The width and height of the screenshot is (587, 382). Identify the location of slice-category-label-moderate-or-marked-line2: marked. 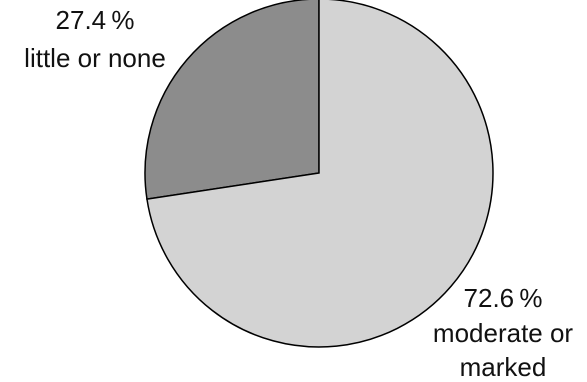
(503, 367).